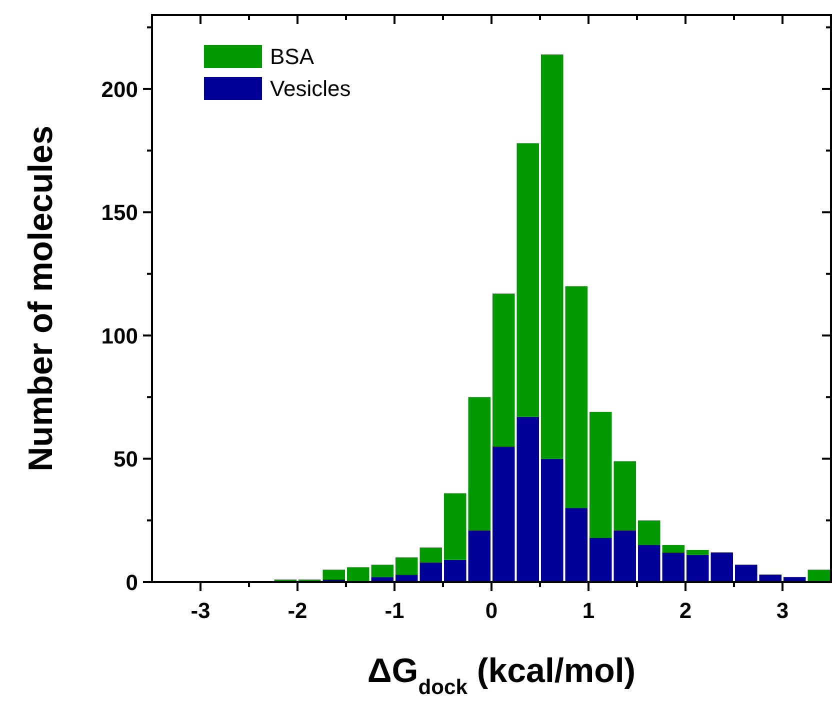 This screenshot has height=704, width=839. Describe the element at coordinates (119, 213) in the screenshot. I see `y-tick-label: 150` at that location.